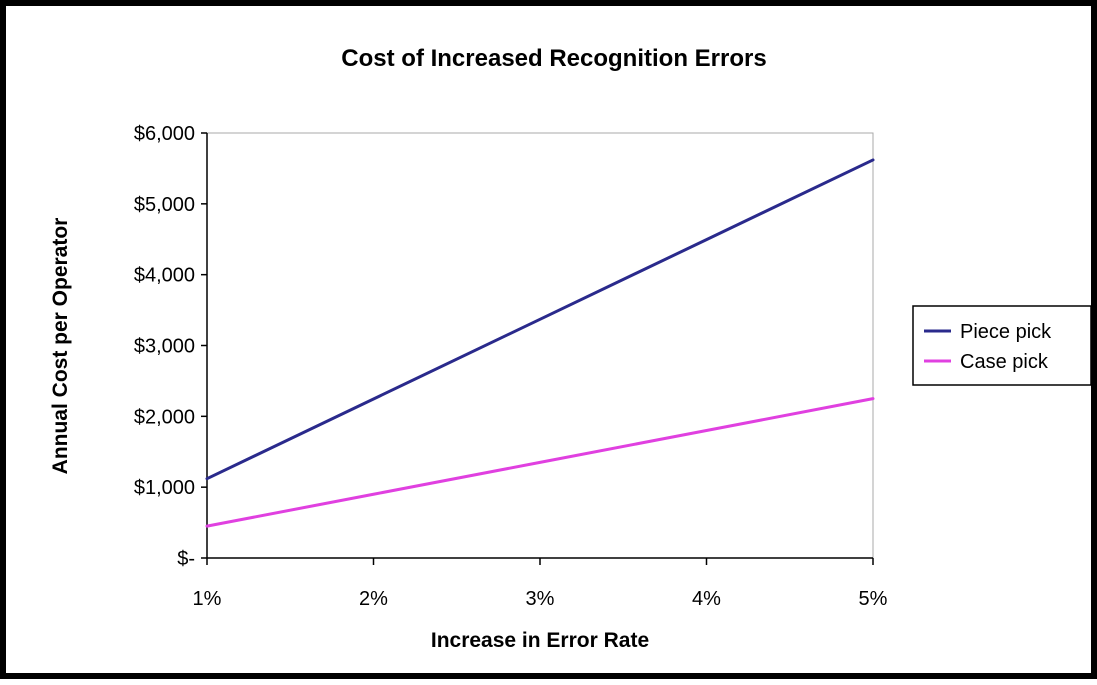 This screenshot has width=1097, height=685. What do you see at coordinates (164, 134) in the screenshot?
I see `y-tick-label: $6,000` at bounding box center [164, 134].